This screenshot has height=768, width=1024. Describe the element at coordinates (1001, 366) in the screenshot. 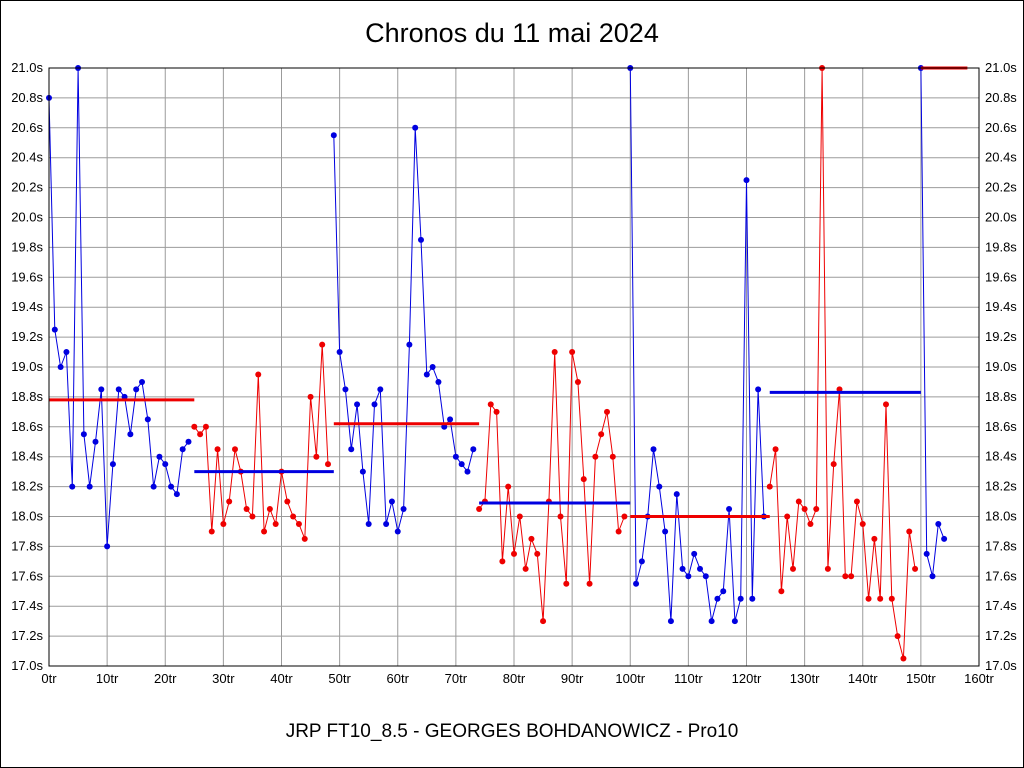

I see `y-axis-label-right: 19.0s` at that location.